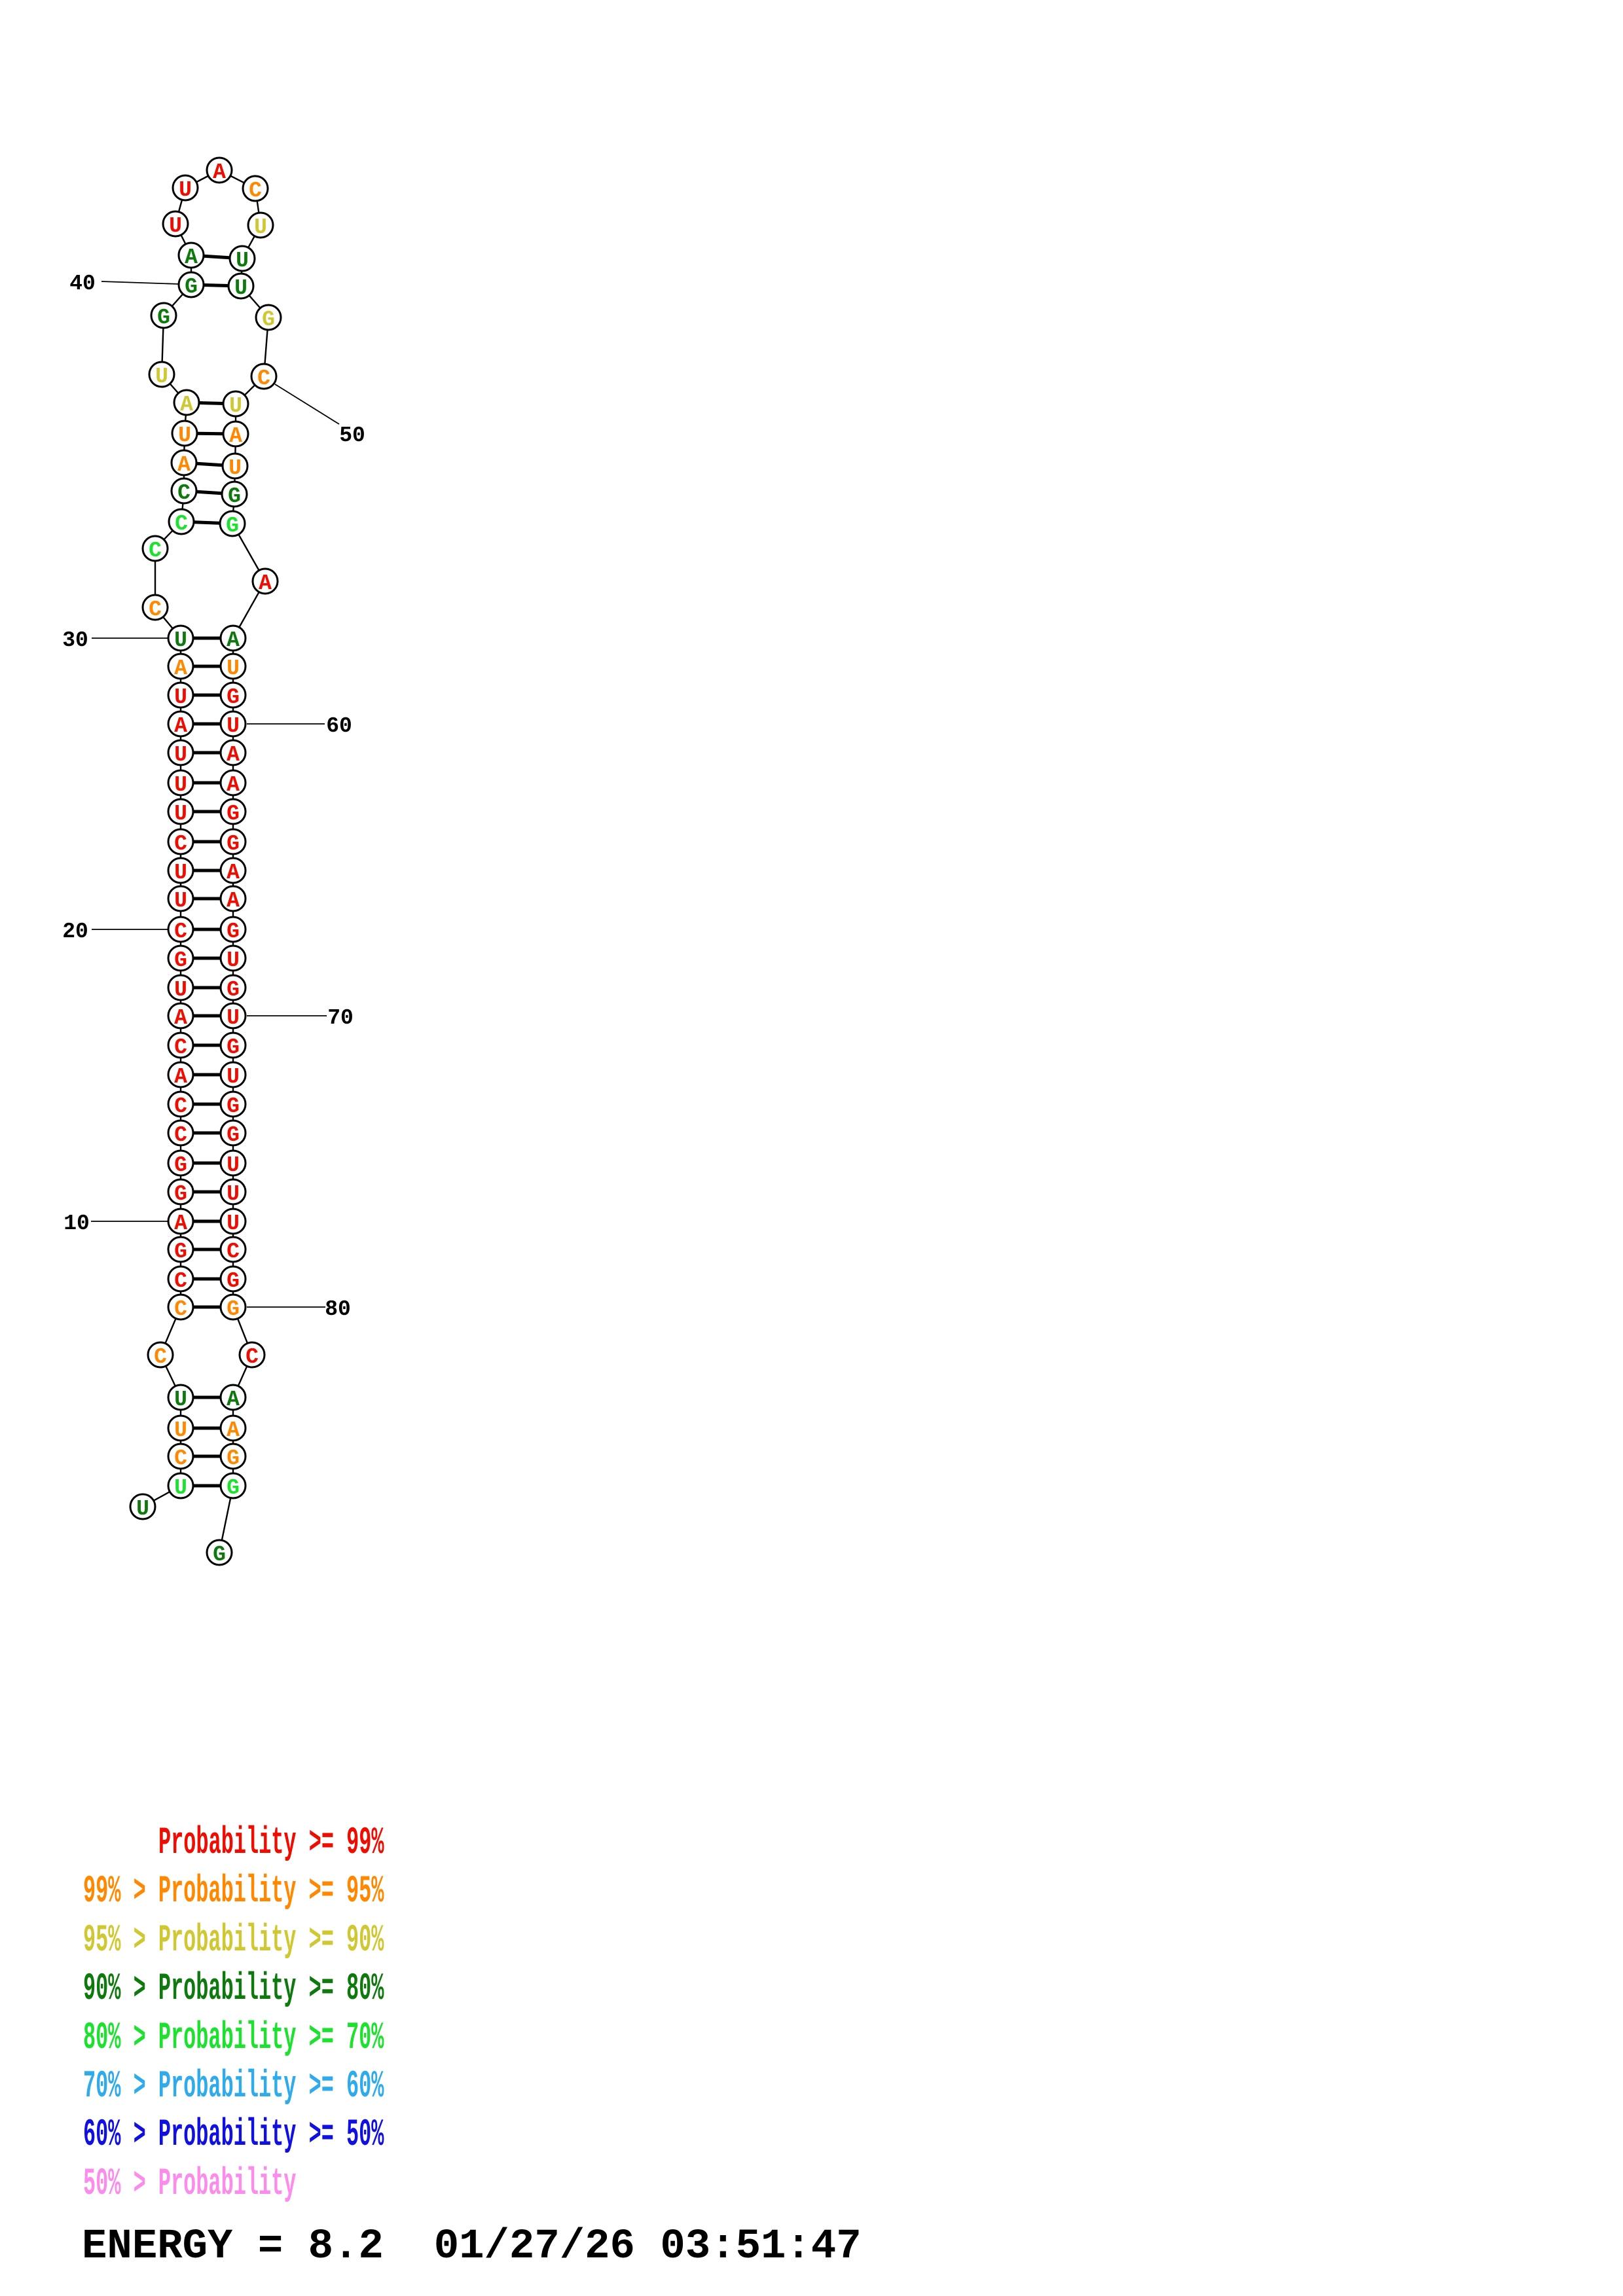  Describe the element at coordinates (140, 283) in the screenshot. I see `position-label-leader` at that location.